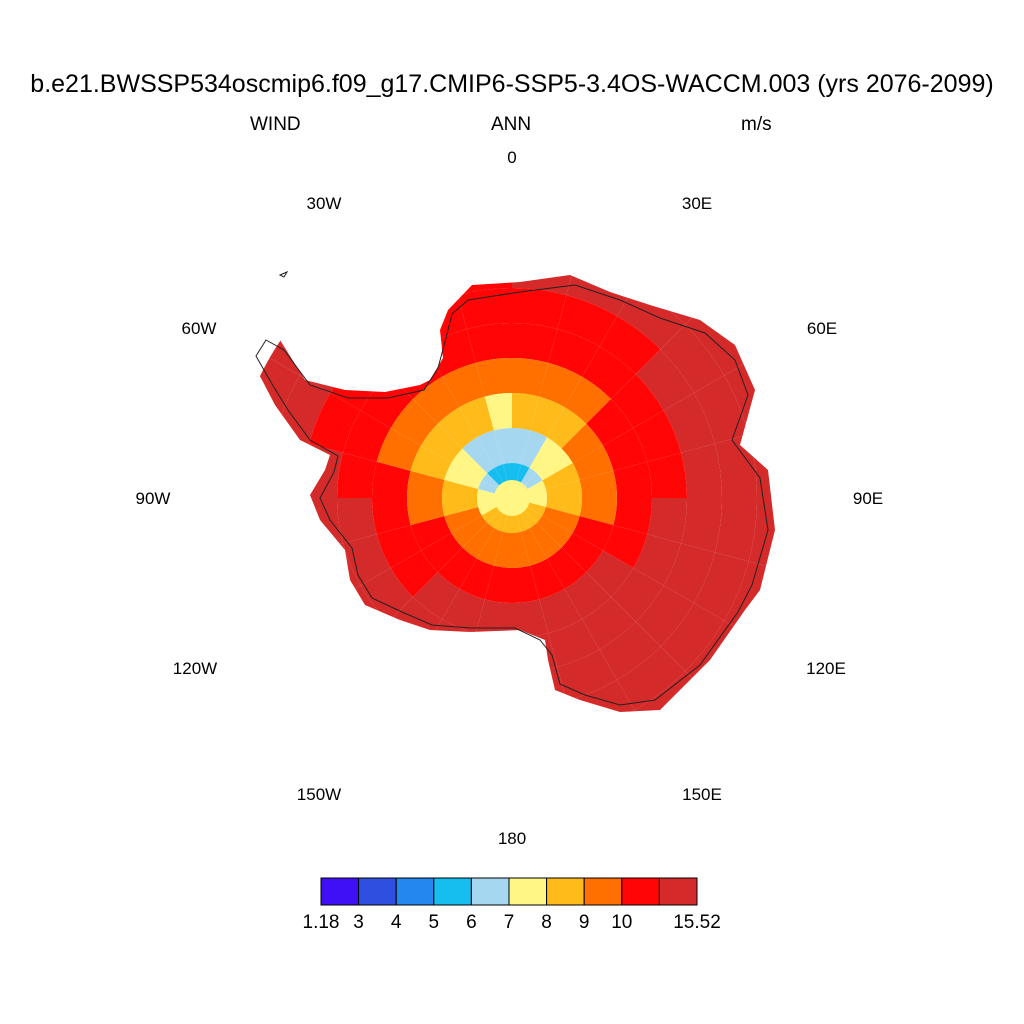 The image size is (1024, 1024). Describe the element at coordinates (275, 124) in the screenshot. I see `variable-label: WIND` at that location.